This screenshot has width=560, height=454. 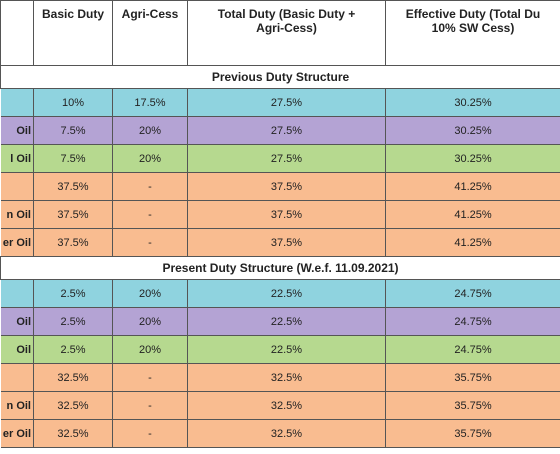 What do you see at coordinates (17, 33) in the screenshot?
I see `header-cell` at bounding box center [17, 33].